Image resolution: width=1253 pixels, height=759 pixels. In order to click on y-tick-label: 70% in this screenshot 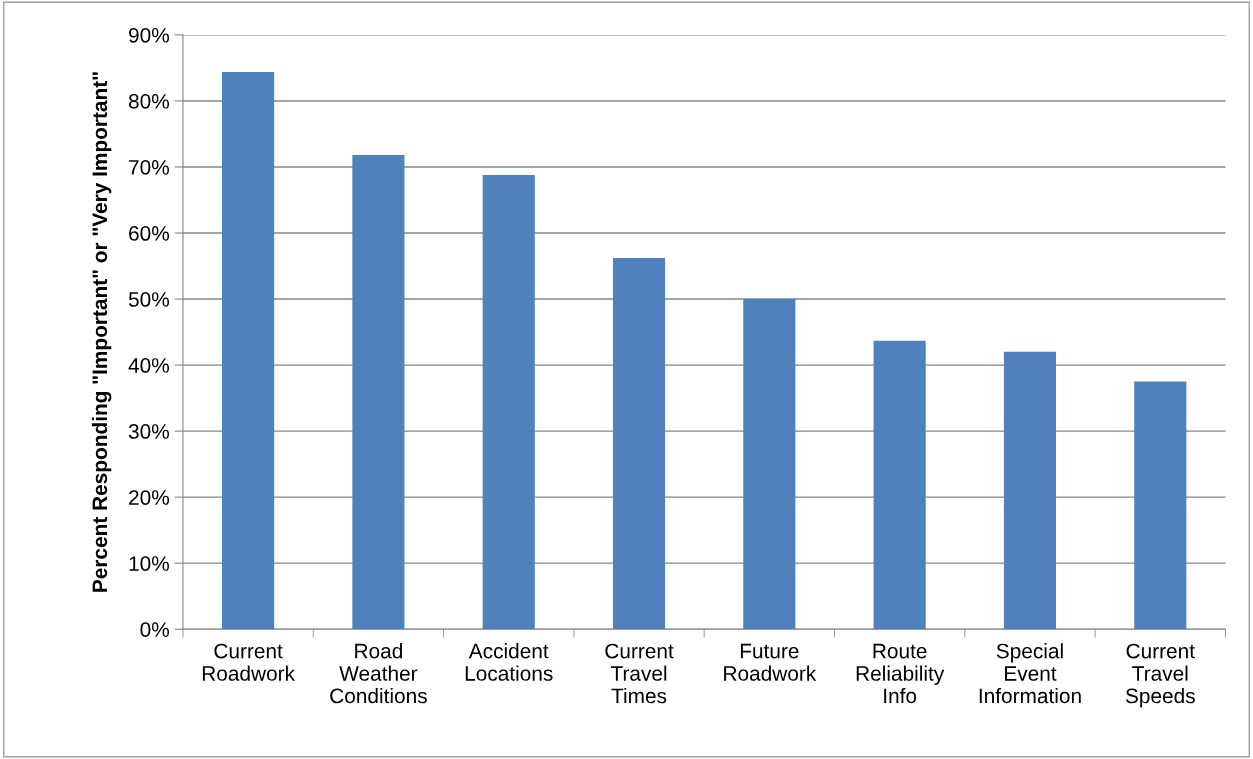, I will do `click(149, 167)`.